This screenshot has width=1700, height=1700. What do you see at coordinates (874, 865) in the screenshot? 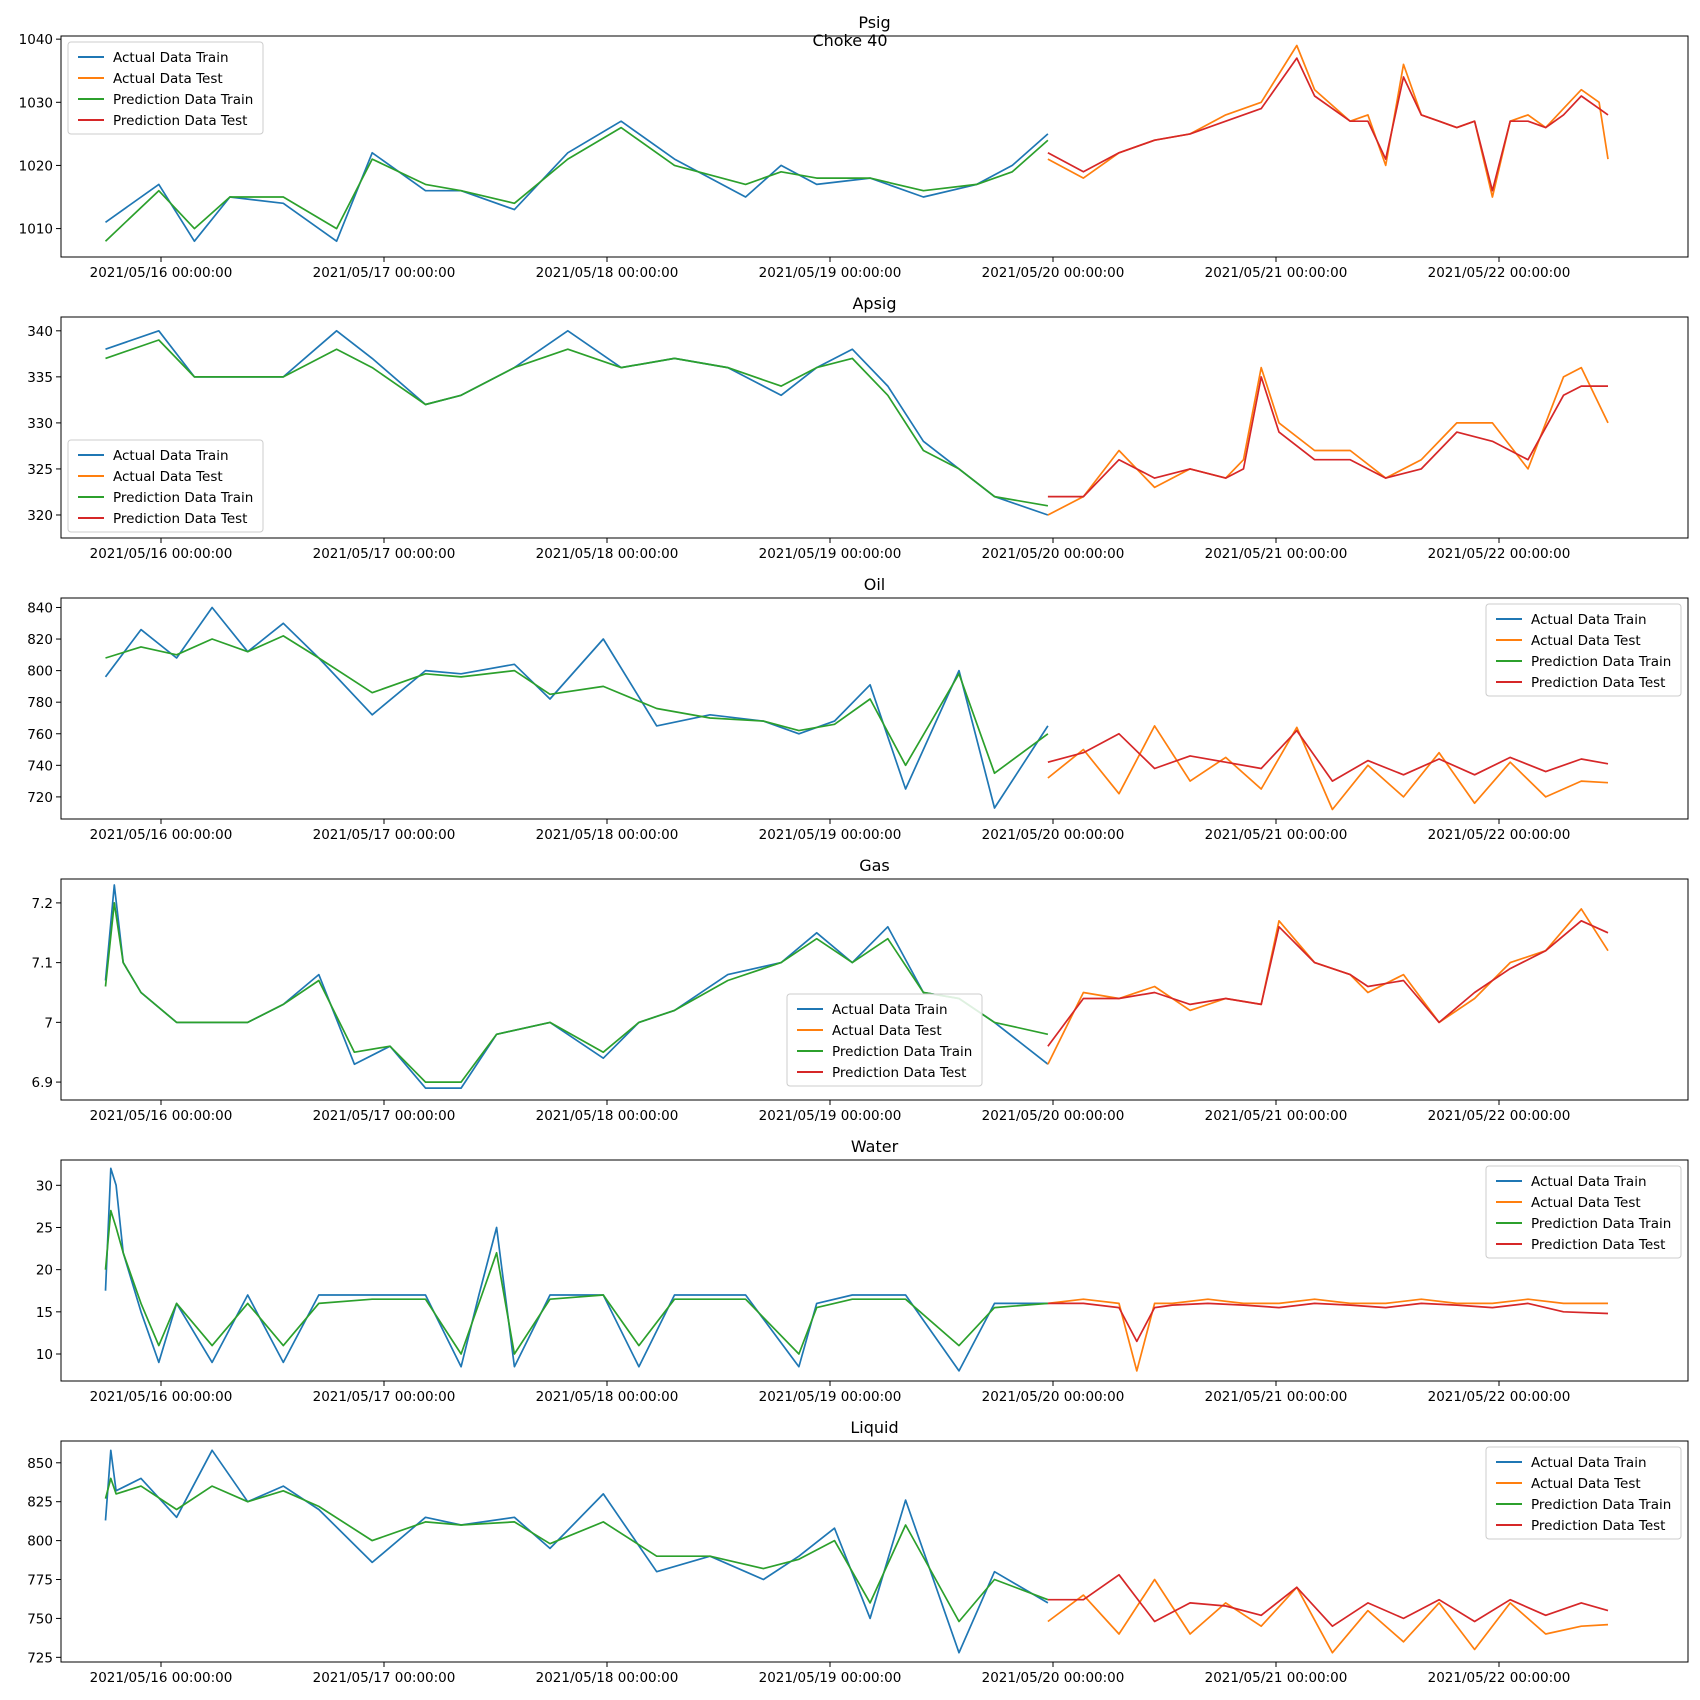
I see `subplot-title: Gas` at bounding box center [874, 865].